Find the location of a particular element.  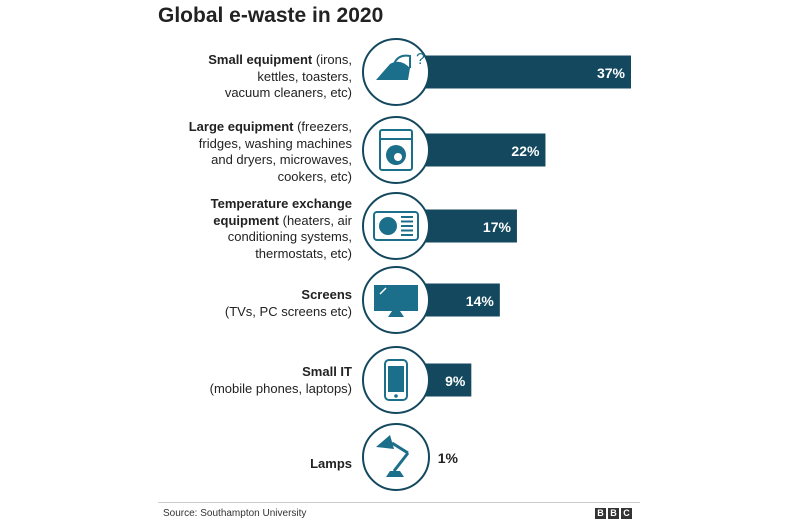

icon-circle is located at coordinates (396, 457).